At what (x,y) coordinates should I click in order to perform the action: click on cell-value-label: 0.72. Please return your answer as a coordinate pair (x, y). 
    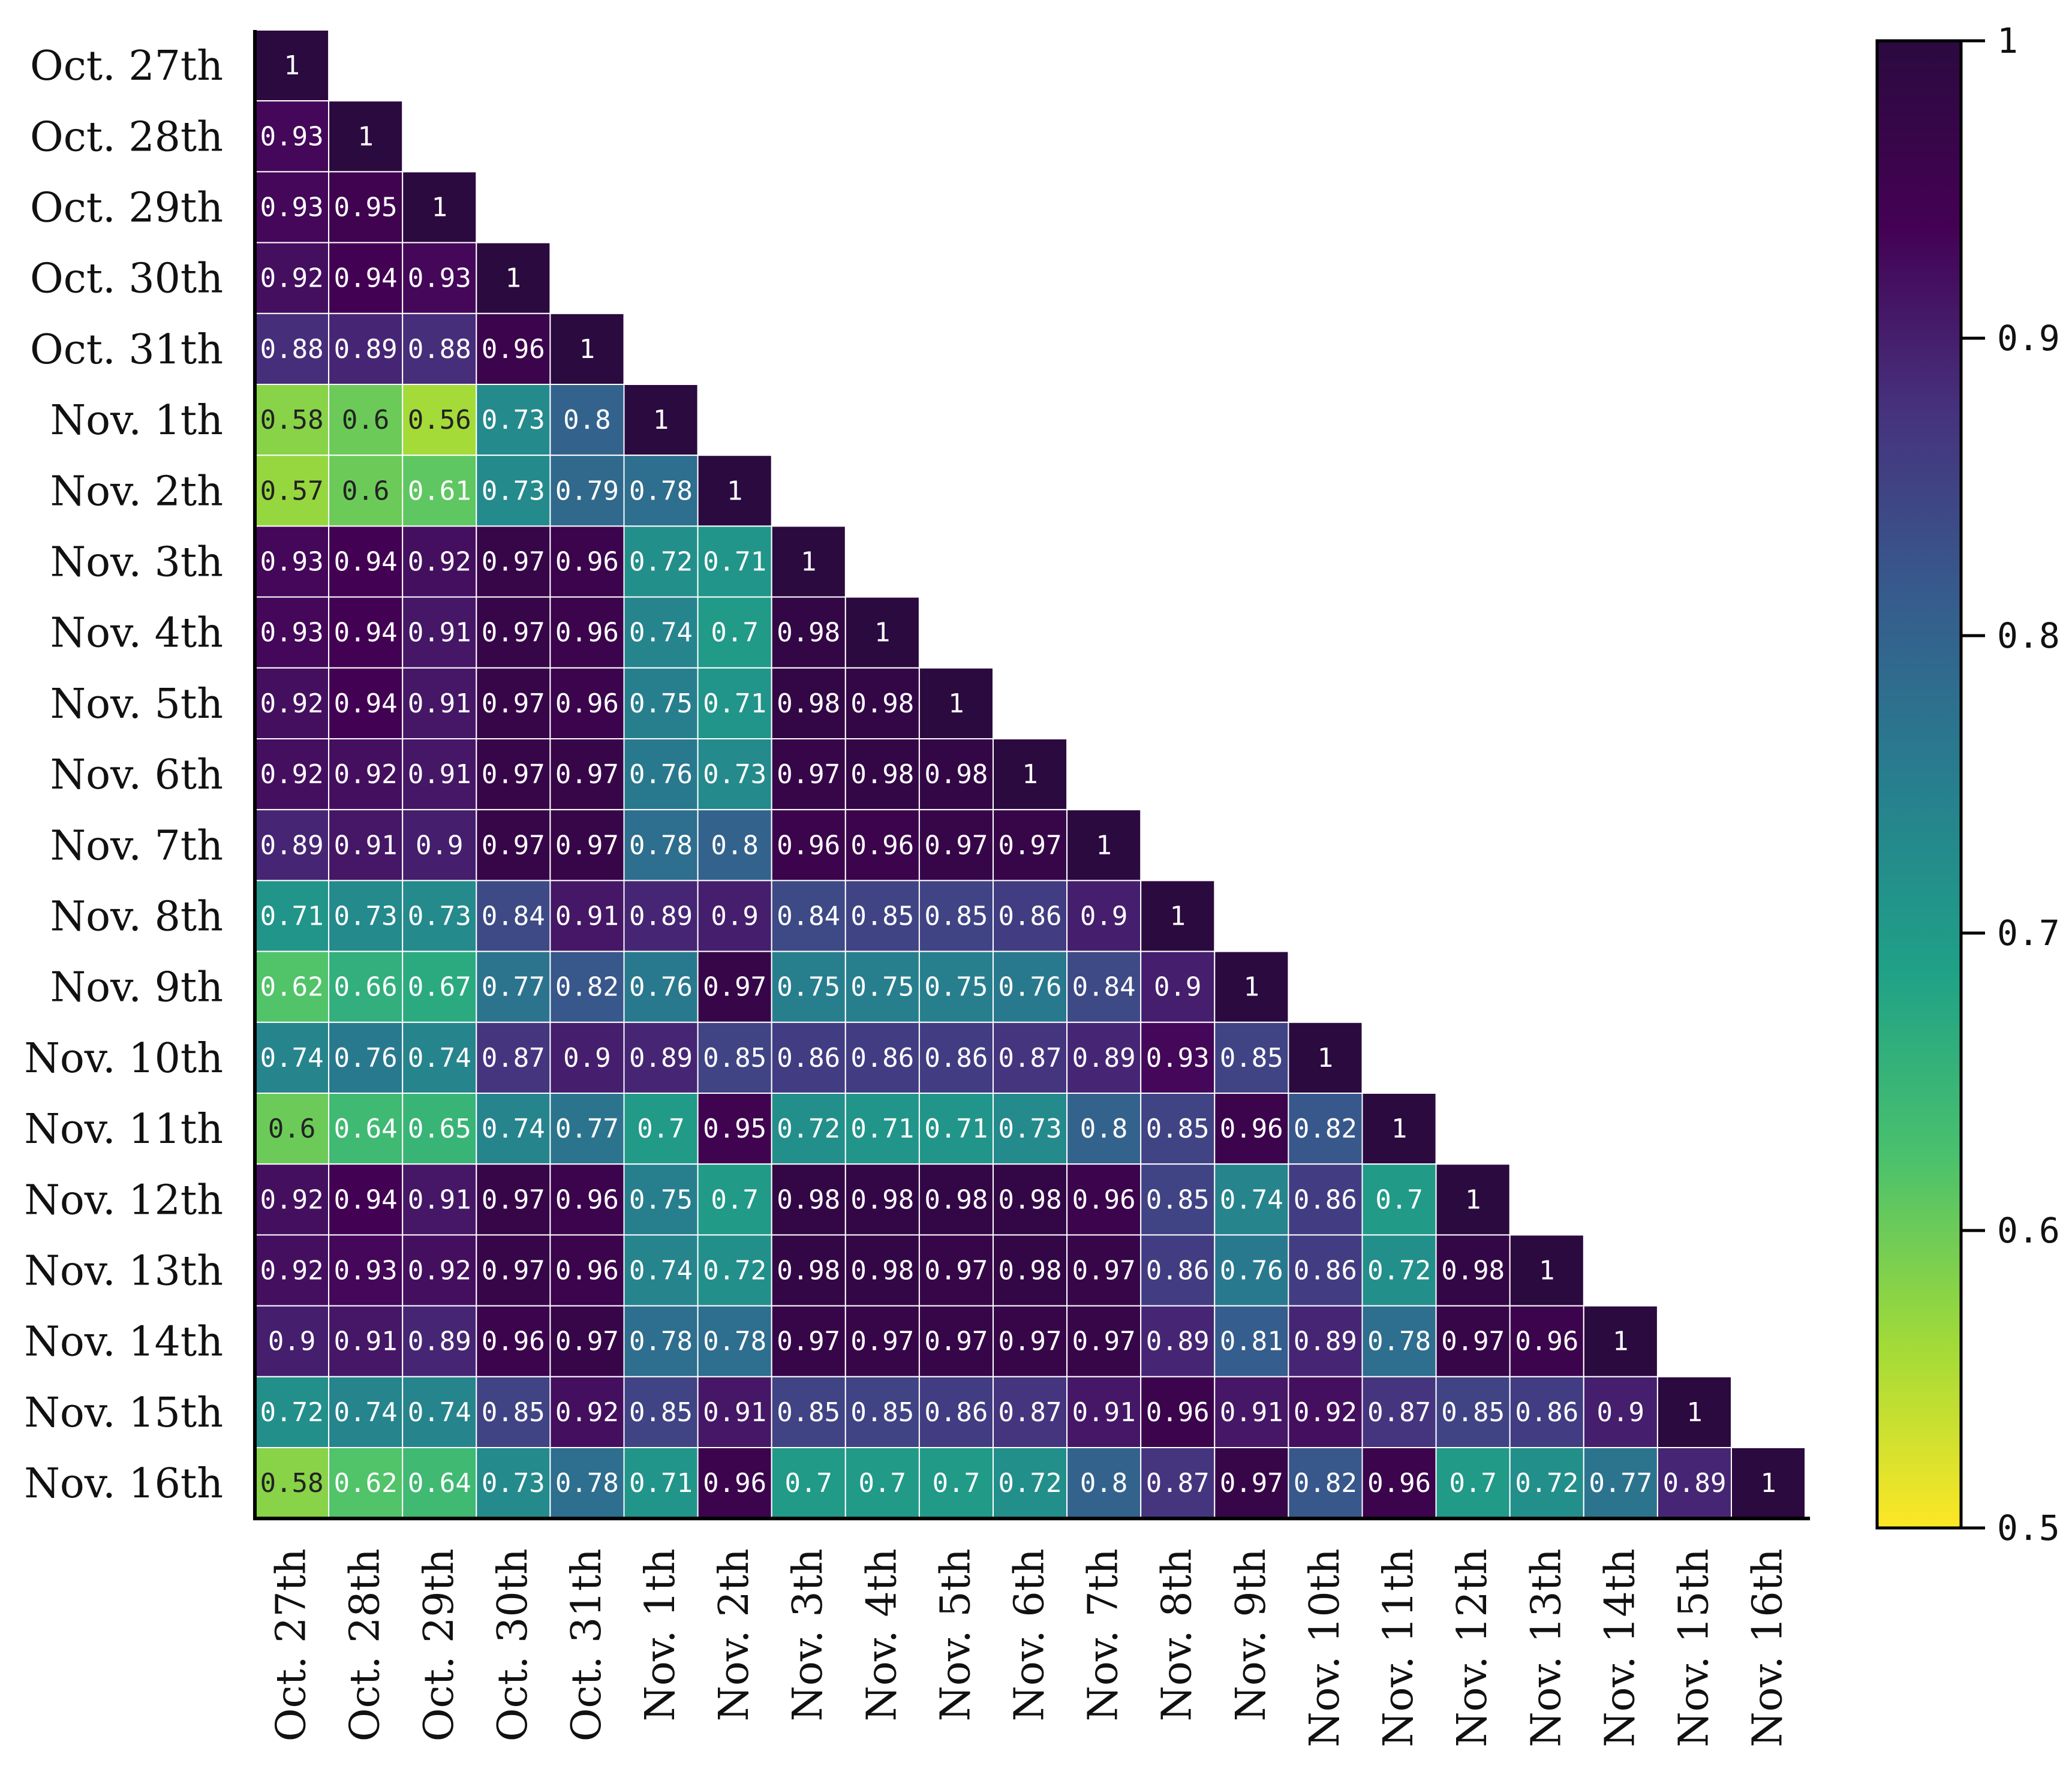
    Looking at the image, I should click on (661, 562).